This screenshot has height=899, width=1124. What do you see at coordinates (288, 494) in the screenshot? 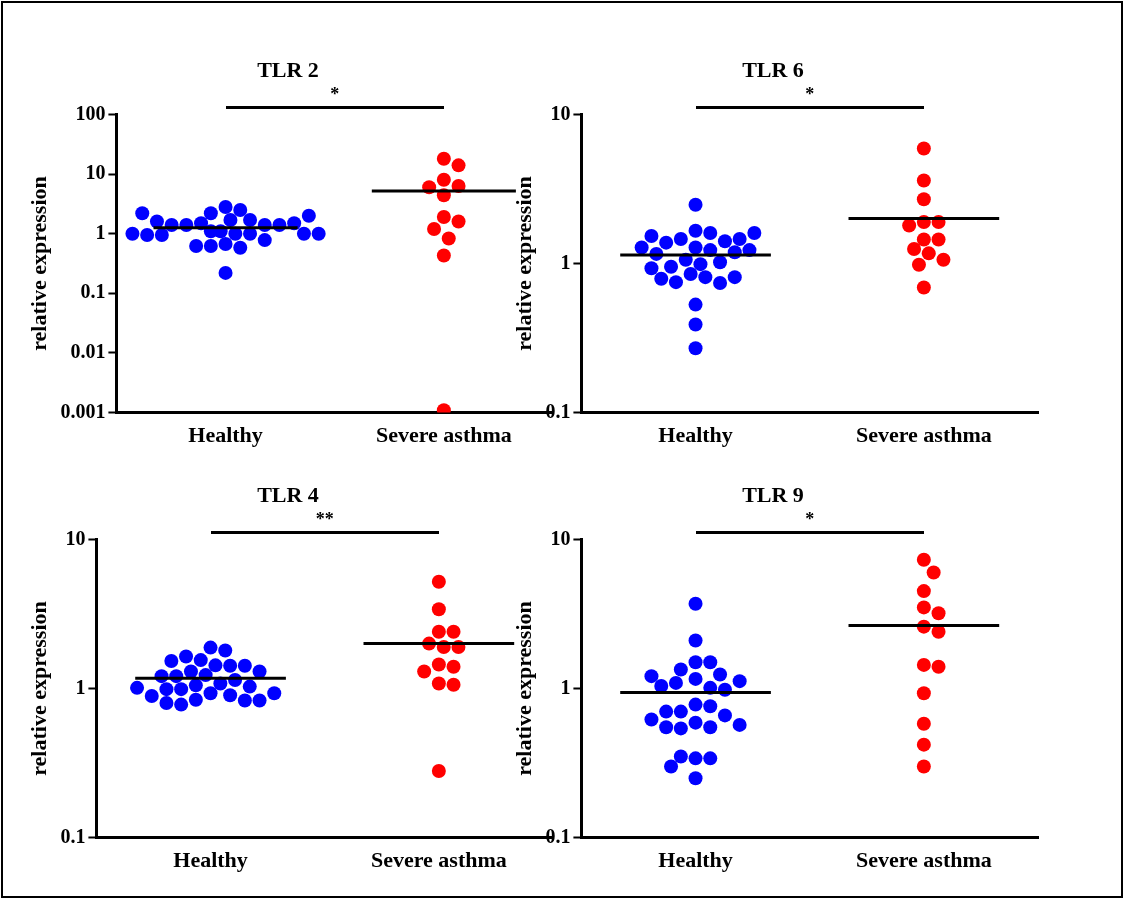
I see `chart-title: TLR 4` at bounding box center [288, 494].